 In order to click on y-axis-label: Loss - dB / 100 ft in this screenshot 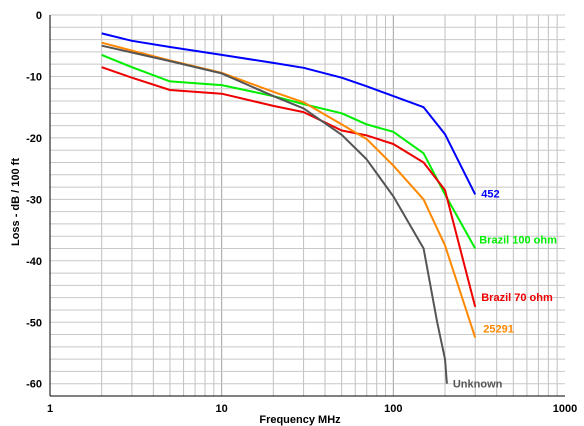, I will do `click(16, 202)`.